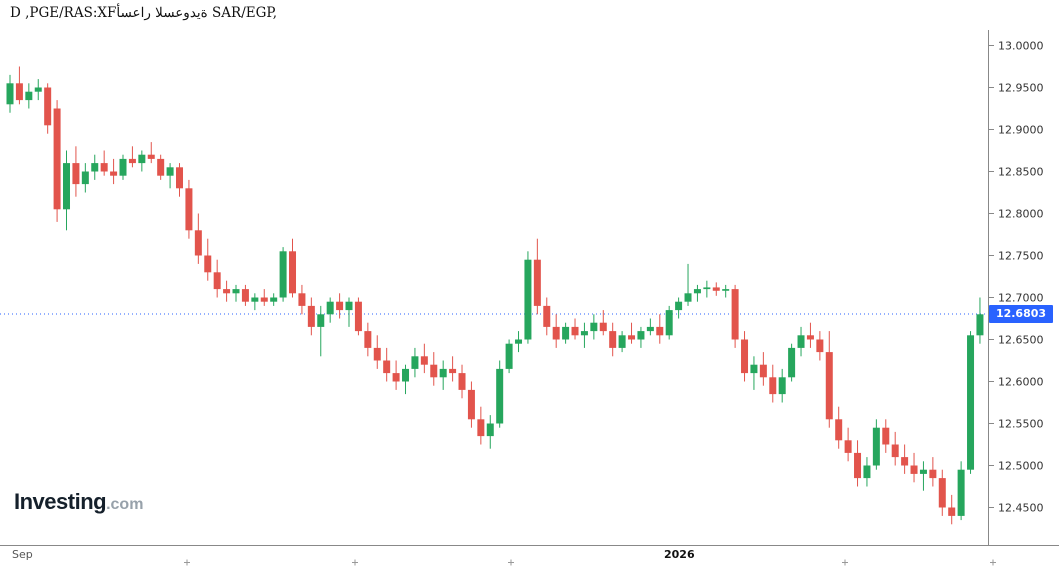 This screenshot has height=573, width=1059. What do you see at coordinates (1021, 130) in the screenshot?
I see `price-axis-label: 12.9000` at bounding box center [1021, 130].